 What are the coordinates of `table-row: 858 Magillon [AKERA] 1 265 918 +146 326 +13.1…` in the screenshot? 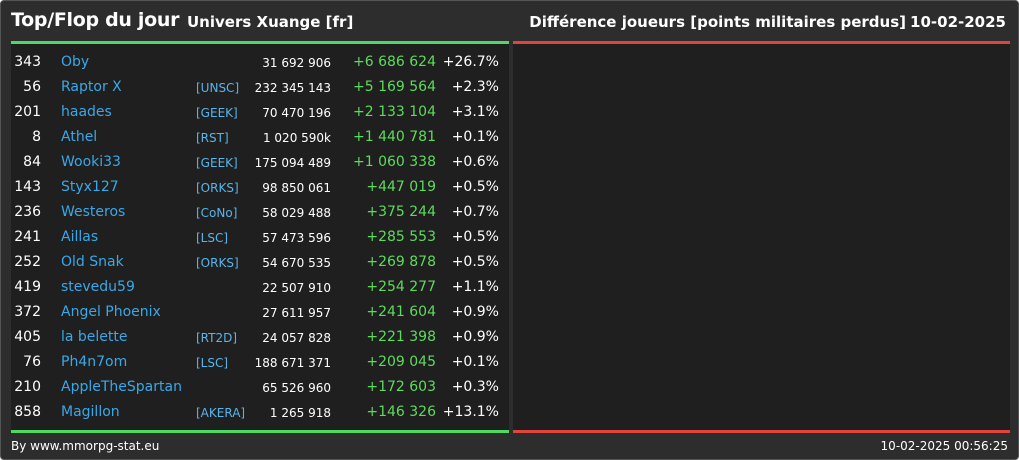 It's located at (260, 412).